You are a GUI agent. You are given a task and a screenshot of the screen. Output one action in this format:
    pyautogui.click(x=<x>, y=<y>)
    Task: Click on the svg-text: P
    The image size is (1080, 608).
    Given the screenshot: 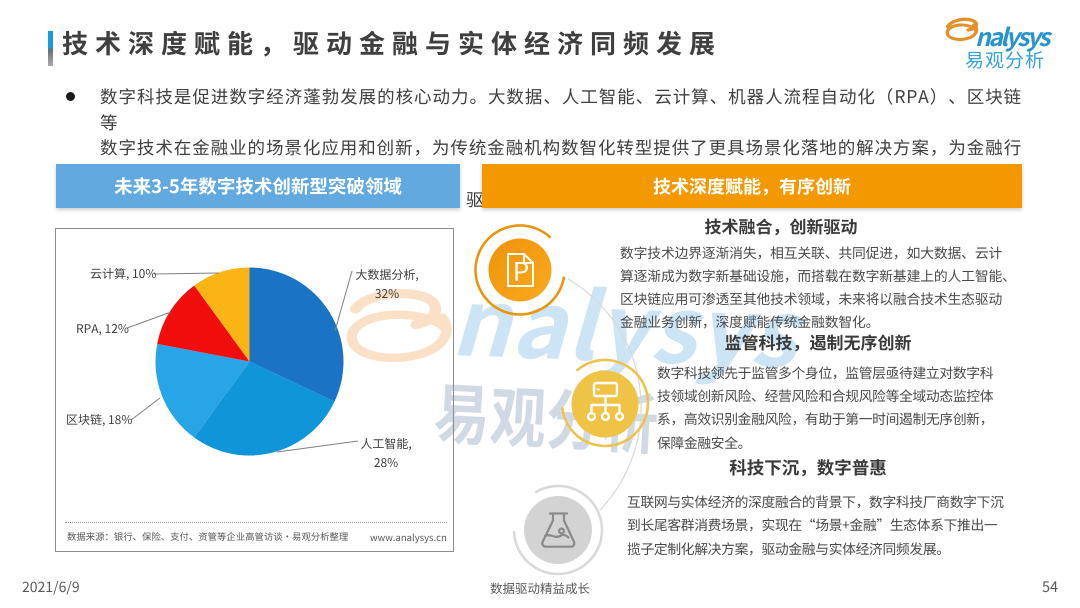 What is the action you would take?
    pyautogui.click(x=521, y=270)
    